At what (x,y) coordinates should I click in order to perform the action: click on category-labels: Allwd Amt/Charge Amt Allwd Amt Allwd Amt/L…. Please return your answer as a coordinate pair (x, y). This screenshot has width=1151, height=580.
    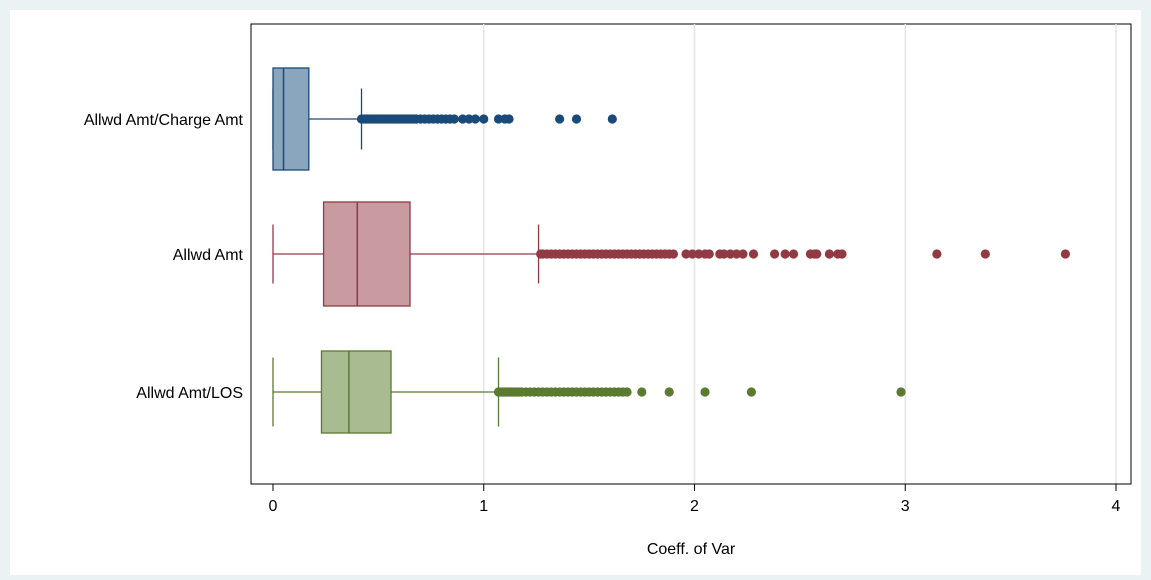
    Looking at the image, I should click on (164, 257).